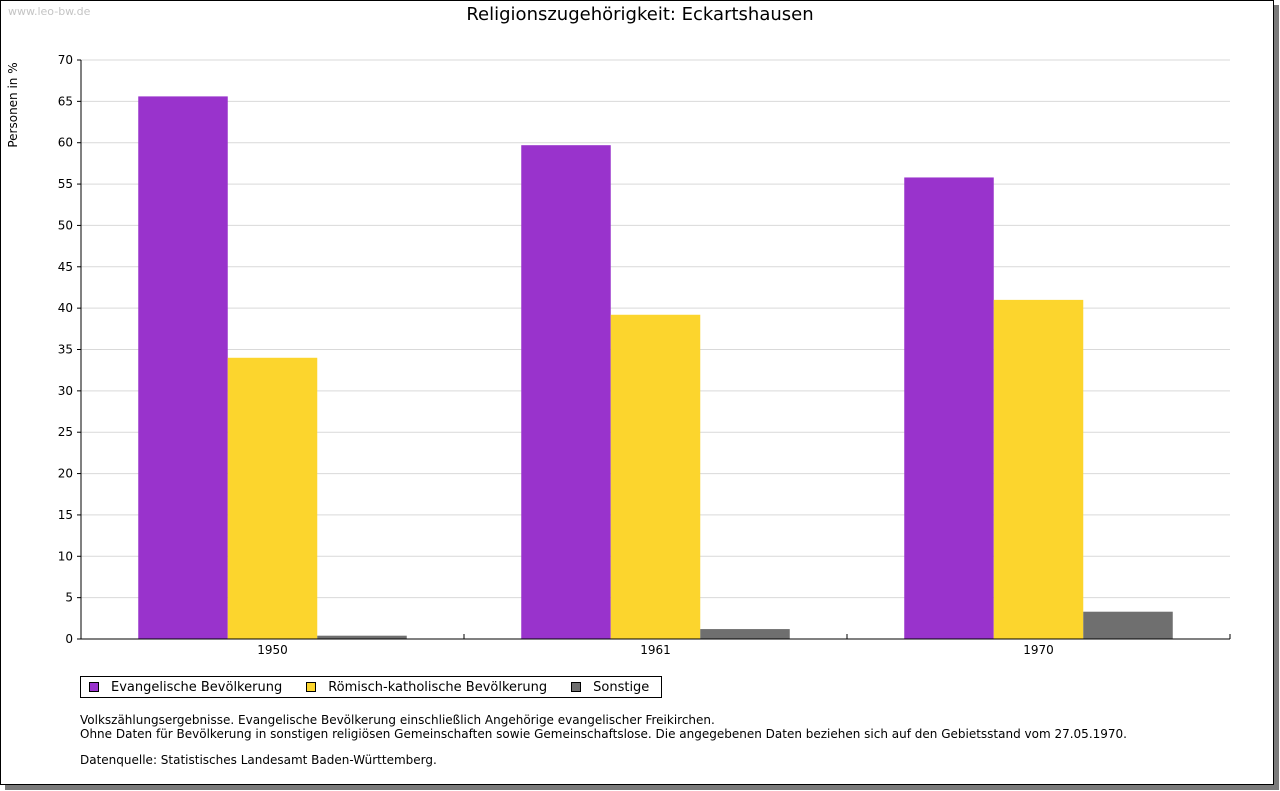 This screenshot has width=1280, height=791. I want to click on watermark: www.leo-bw.de, so click(49, 11).